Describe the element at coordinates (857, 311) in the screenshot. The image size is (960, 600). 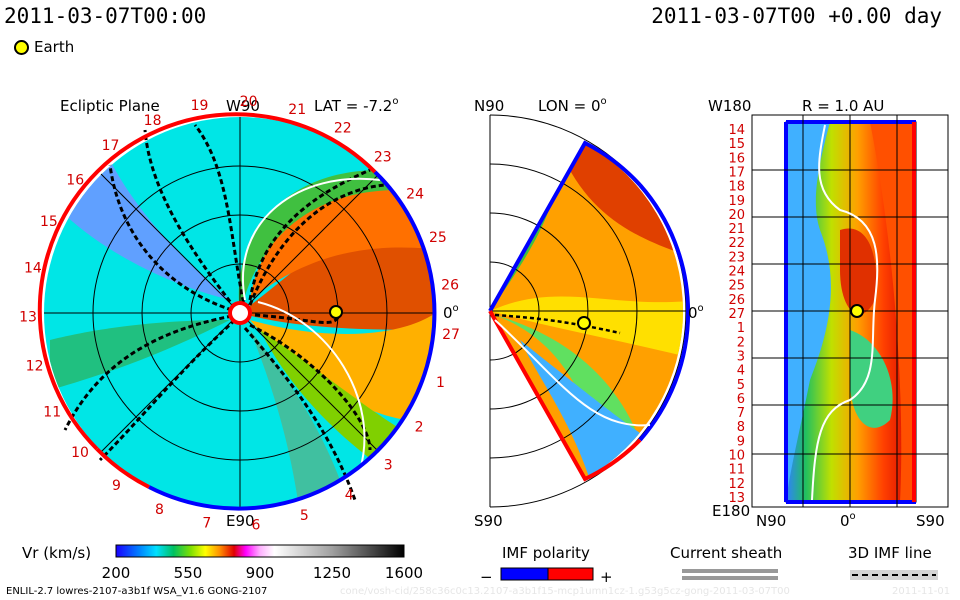
I see `radial-earth-marker` at that location.